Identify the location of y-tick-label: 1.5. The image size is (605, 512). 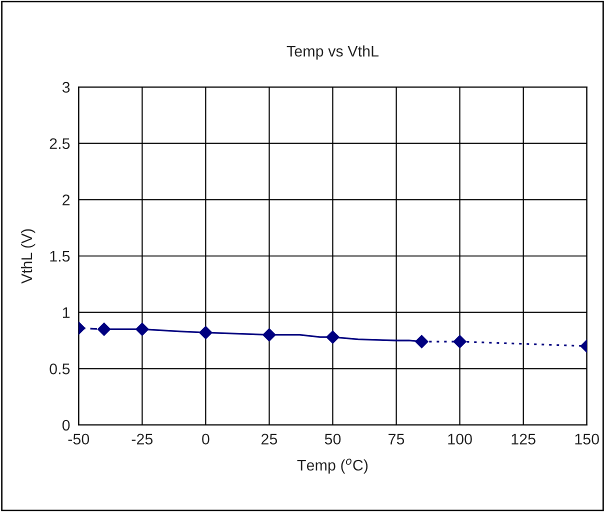
(60, 256).